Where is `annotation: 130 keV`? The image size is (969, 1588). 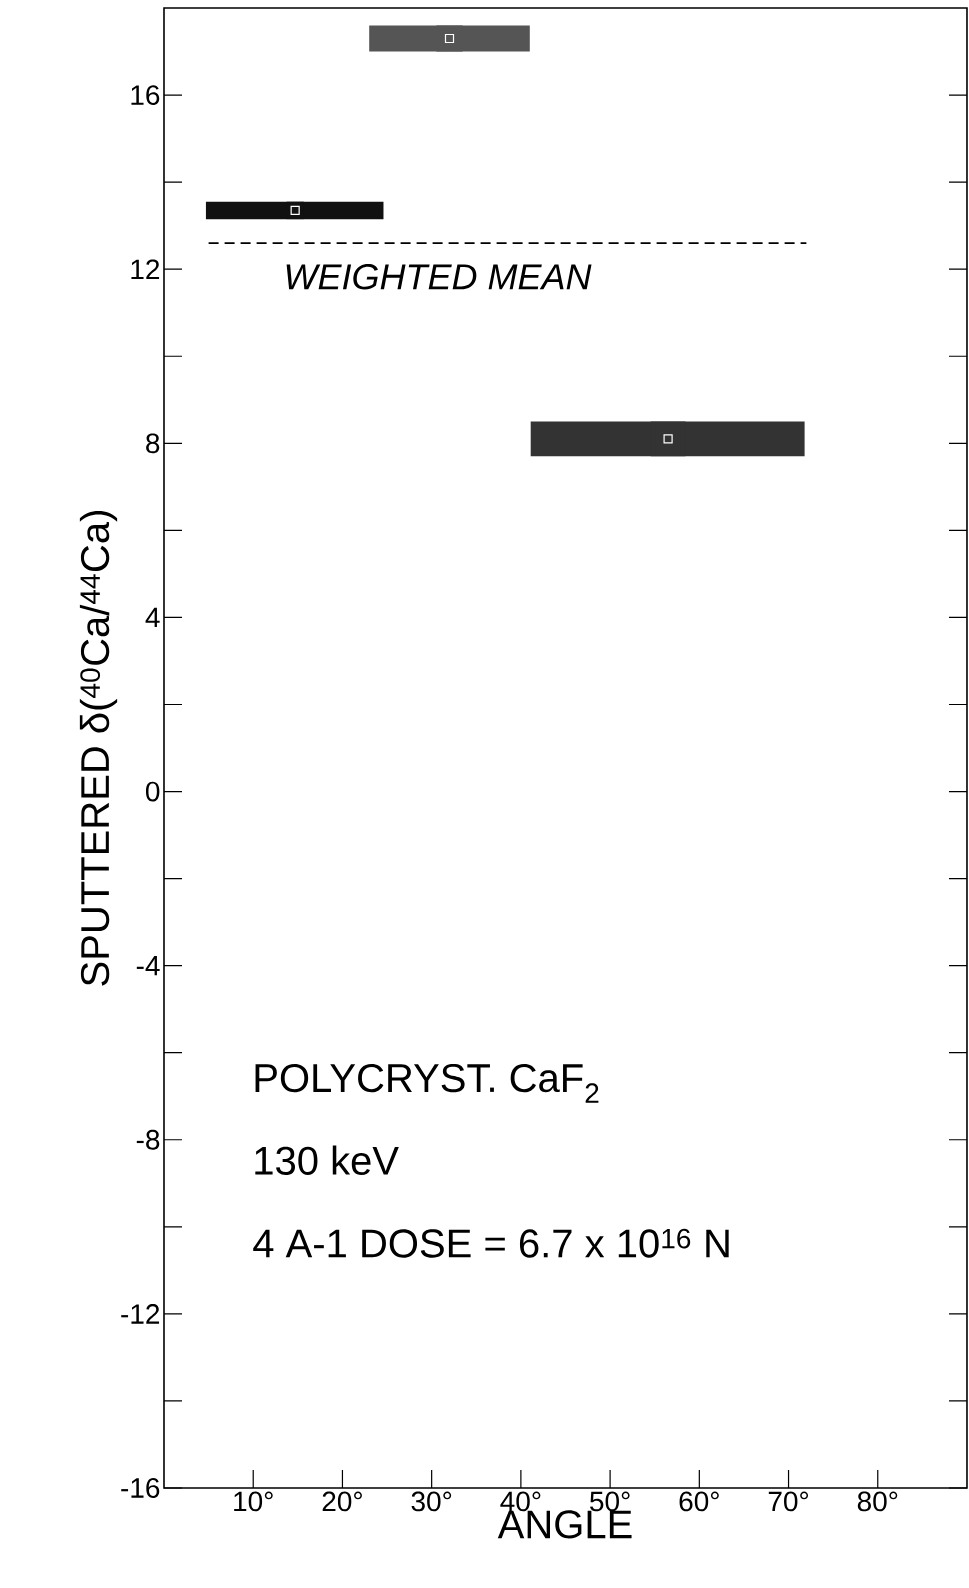
annotation: 130 keV is located at coordinates (327, 1160).